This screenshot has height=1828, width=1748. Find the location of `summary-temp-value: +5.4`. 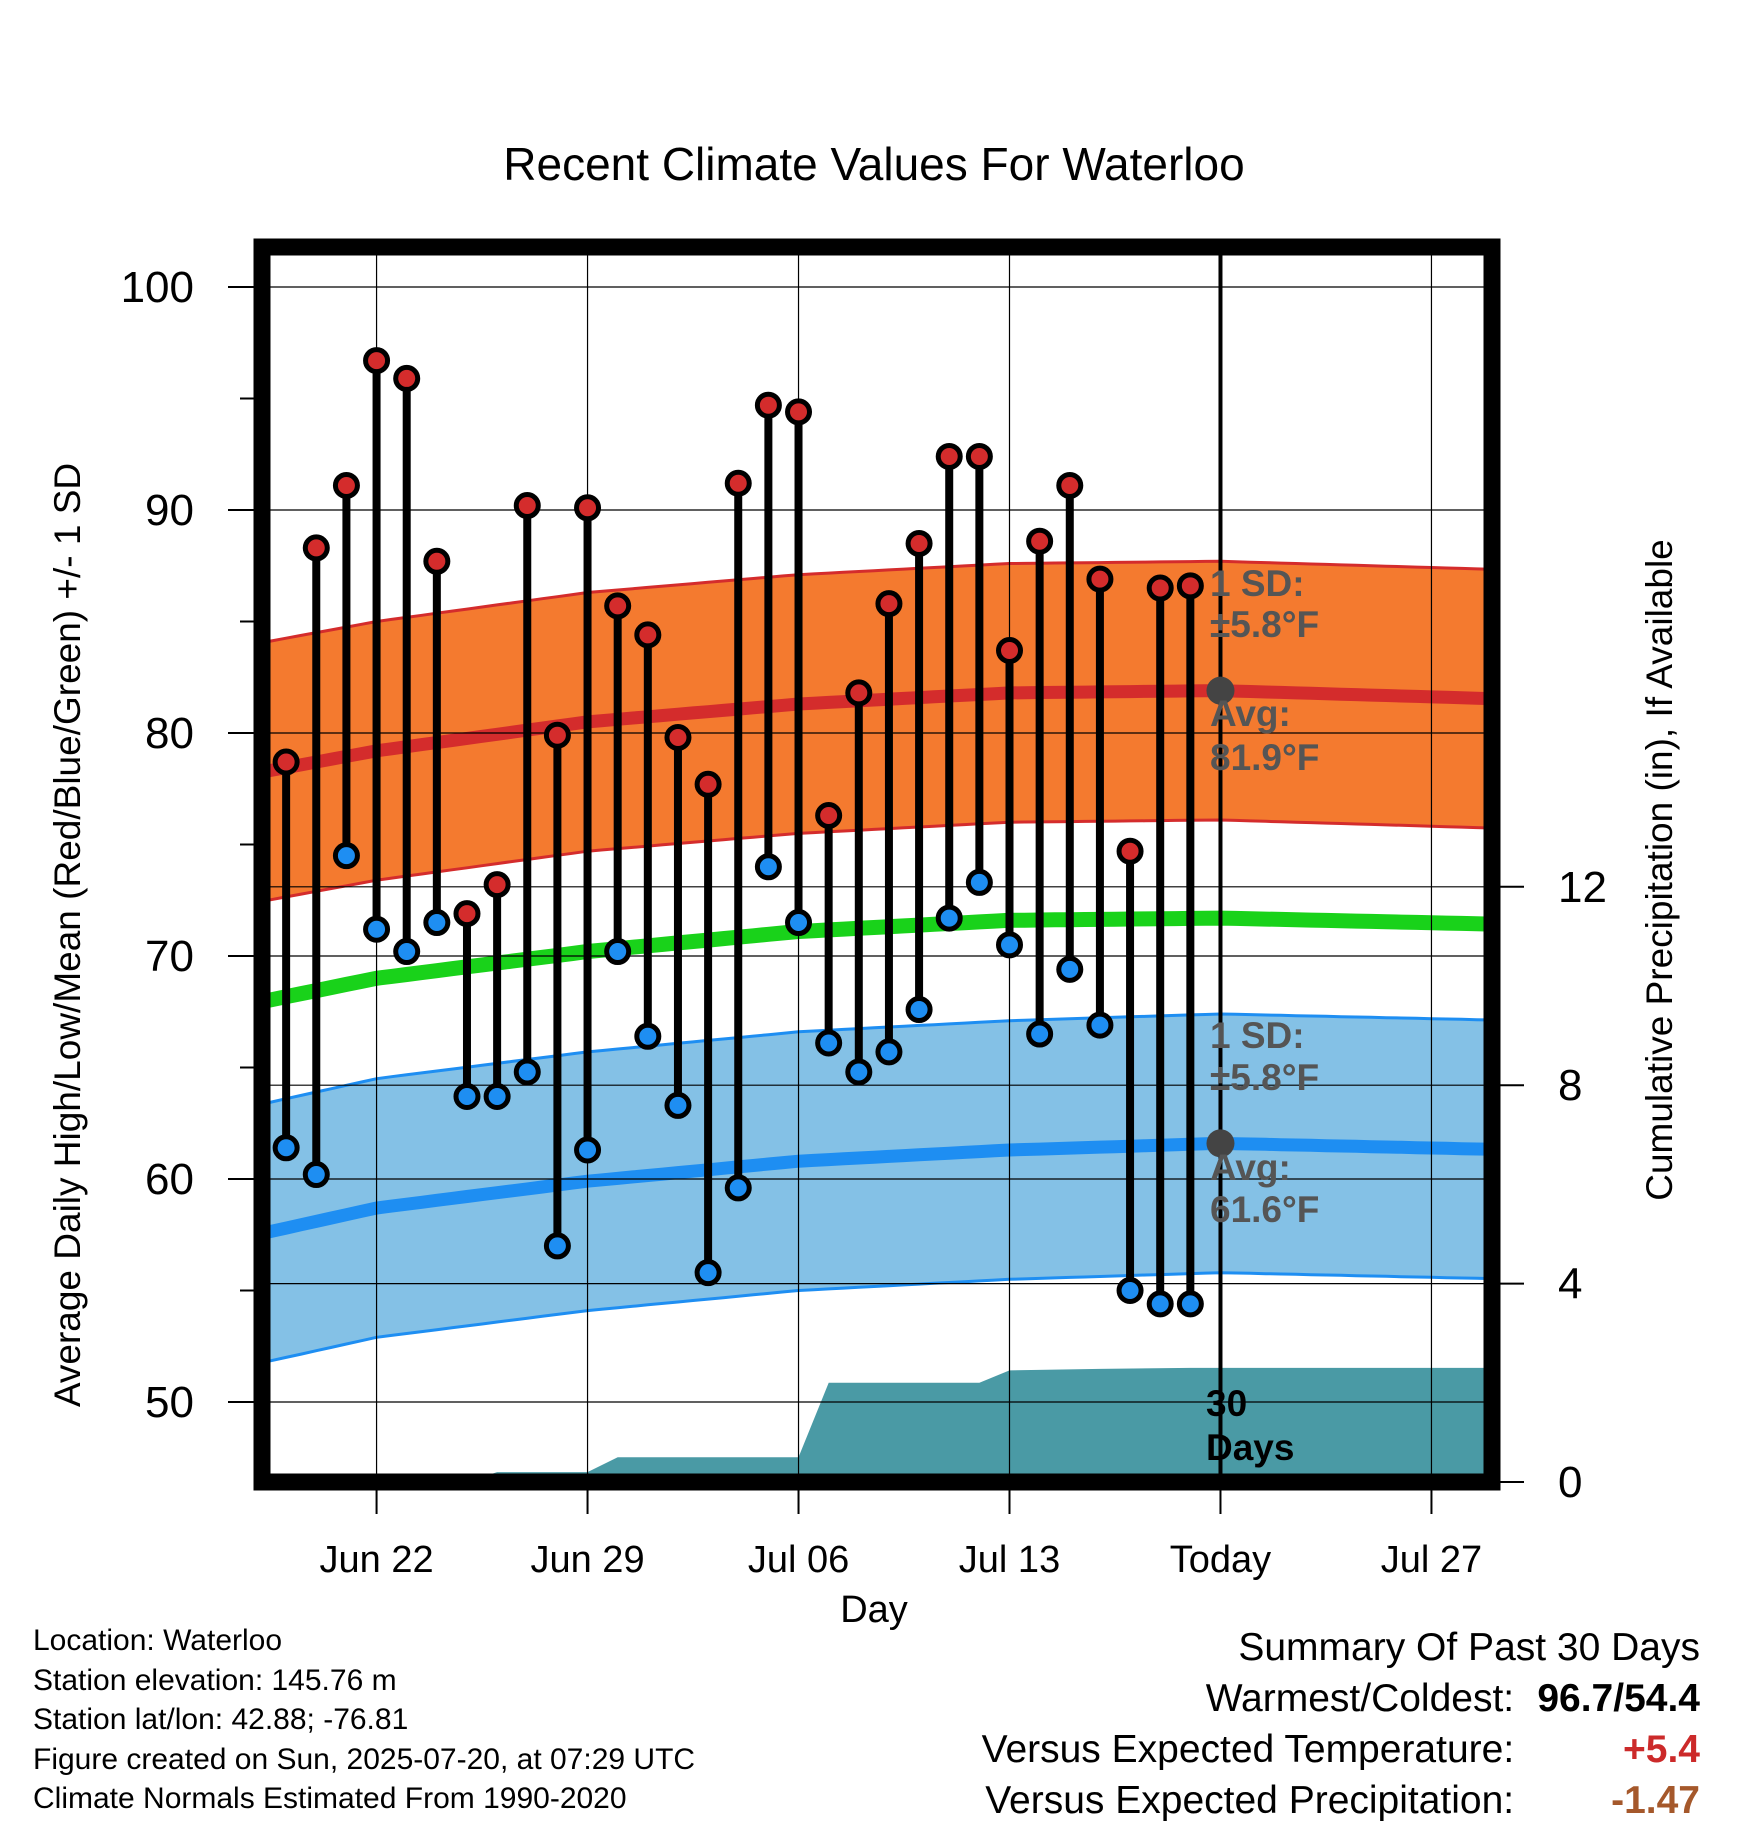

summary-temp-value: +5.4 is located at coordinates (1661, 1749).